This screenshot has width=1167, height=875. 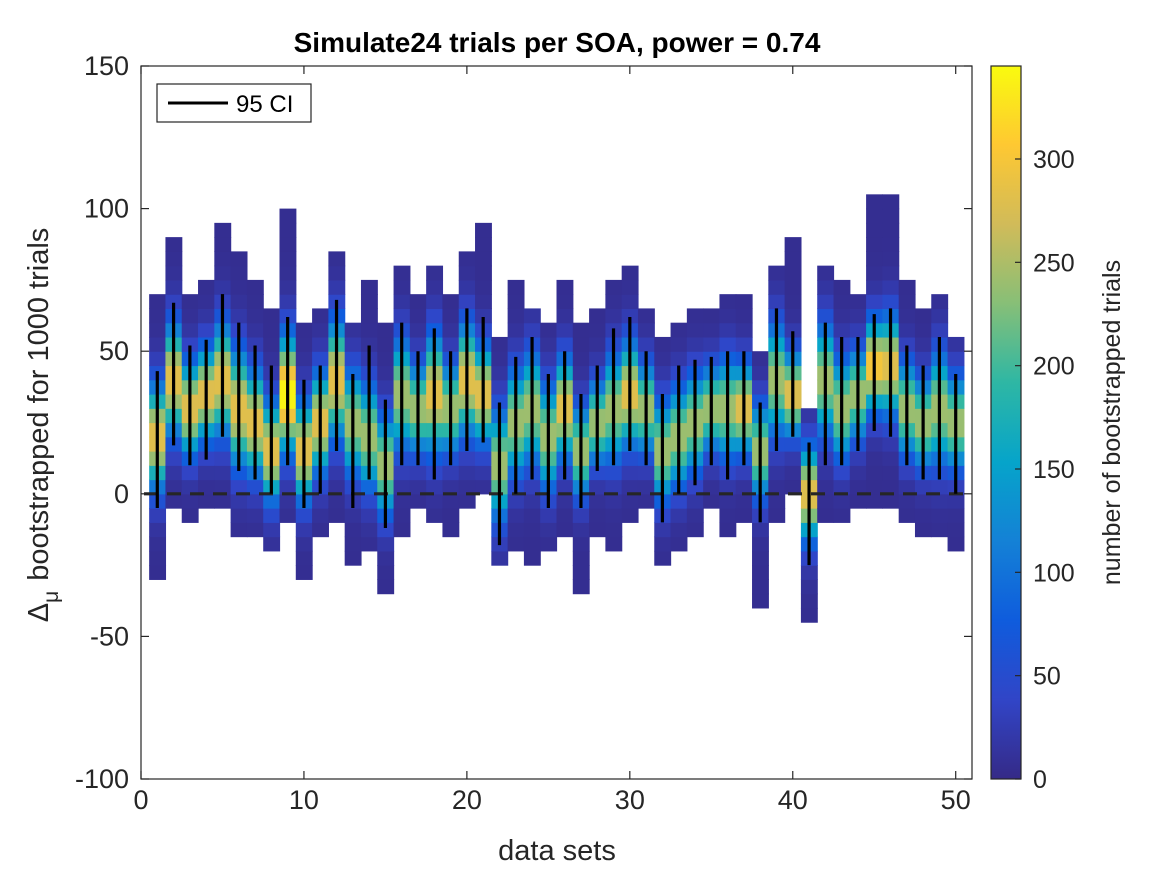 I want to click on y-axis-label-symbol: Δ, so click(x=39, y=612).